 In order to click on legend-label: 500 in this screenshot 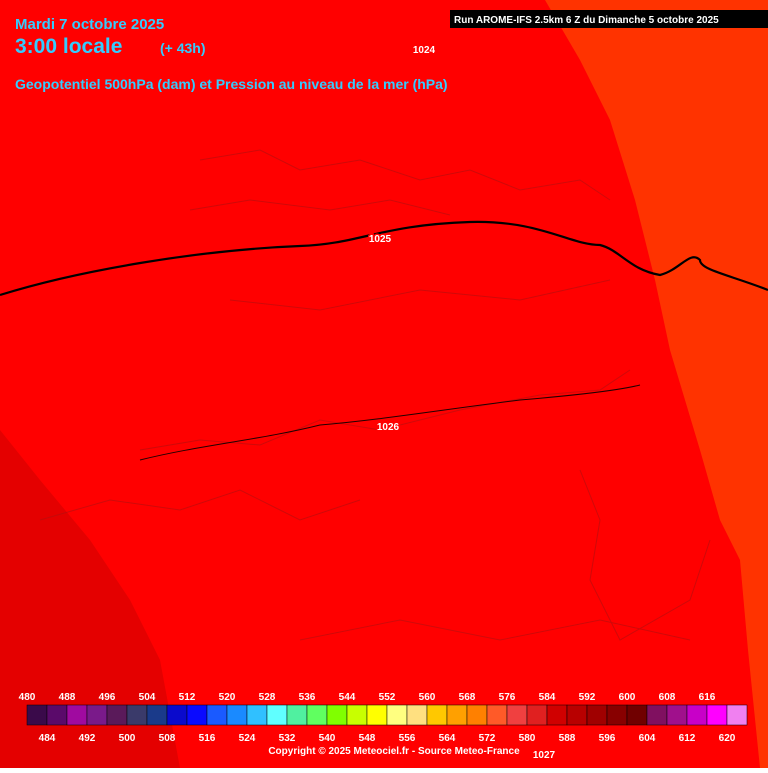, I will do `click(127, 738)`.